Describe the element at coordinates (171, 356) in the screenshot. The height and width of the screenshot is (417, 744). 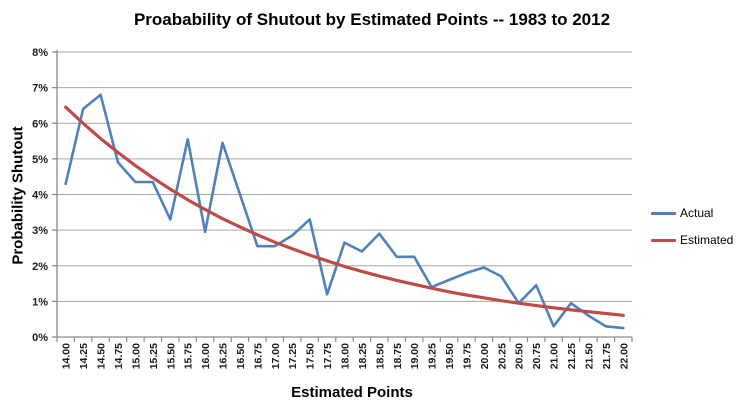
I see `x-tick-label: 15.50` at that location.